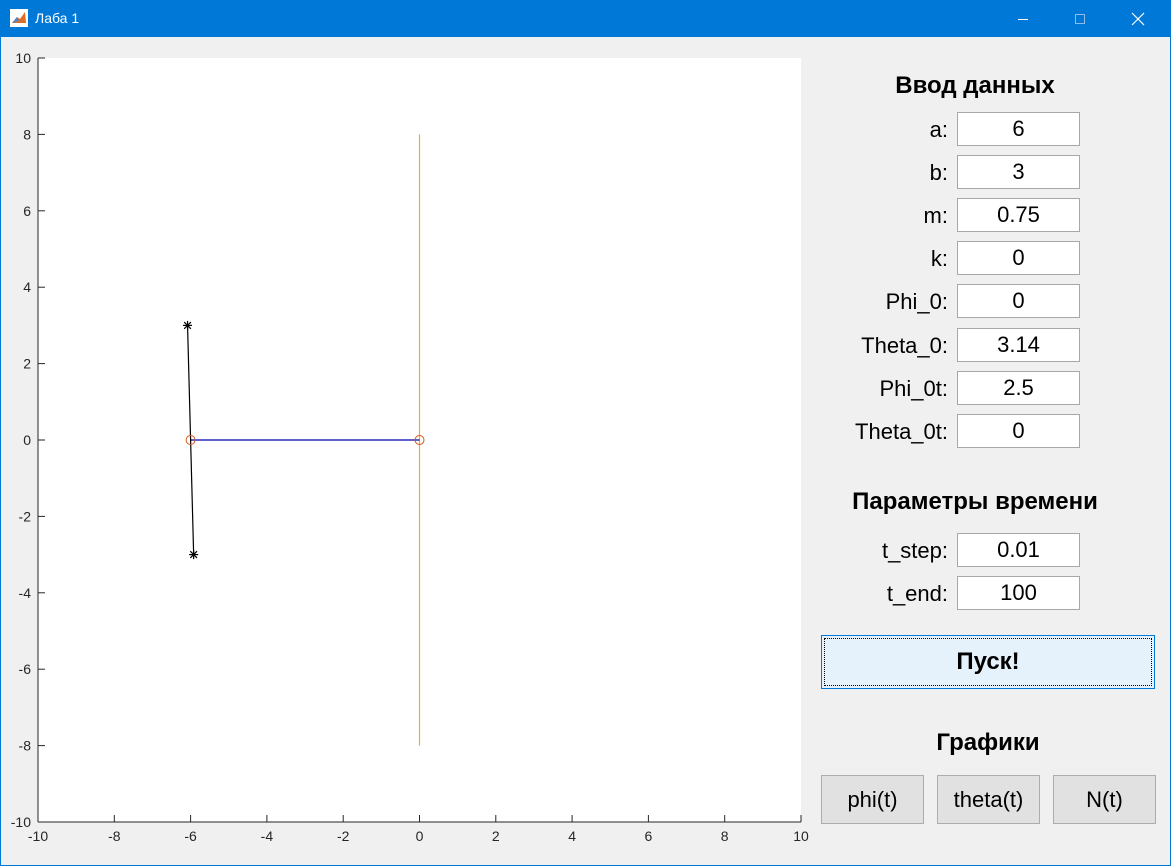  Describe the element at coordinates (21, 822) in the screenshot. I see `y-tick-label: -10` at that location.